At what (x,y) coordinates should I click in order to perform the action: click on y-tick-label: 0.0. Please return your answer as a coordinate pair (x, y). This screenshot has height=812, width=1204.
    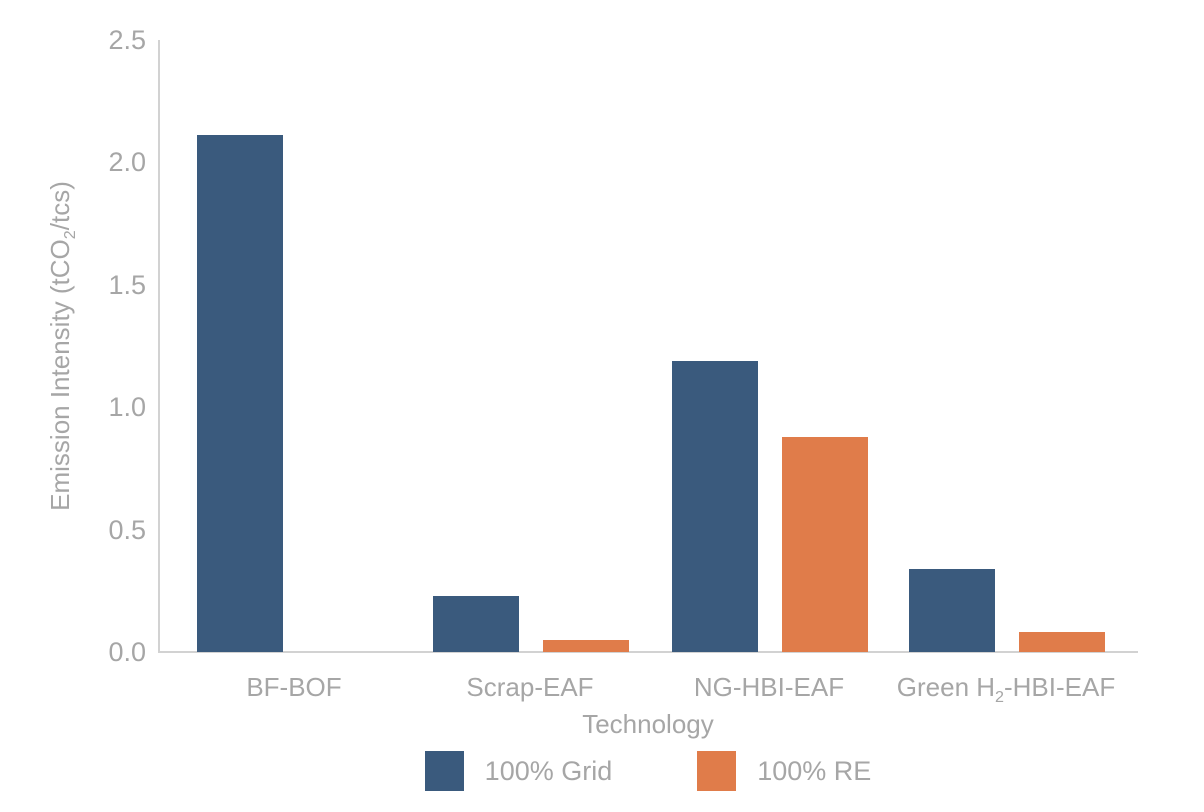
    Looking at the image, I should click on (127, 652).